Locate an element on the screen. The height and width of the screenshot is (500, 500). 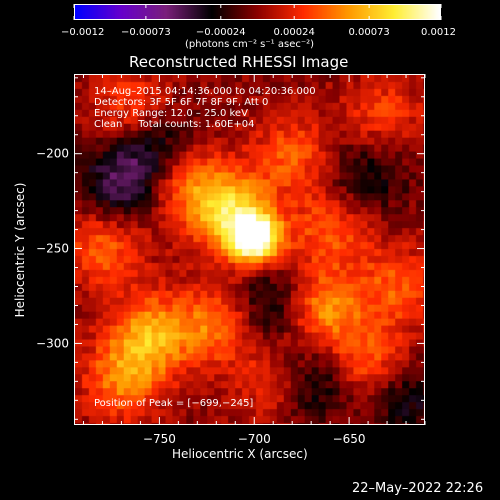
x-tick-label: −650 is located at coordinates (349, 439).